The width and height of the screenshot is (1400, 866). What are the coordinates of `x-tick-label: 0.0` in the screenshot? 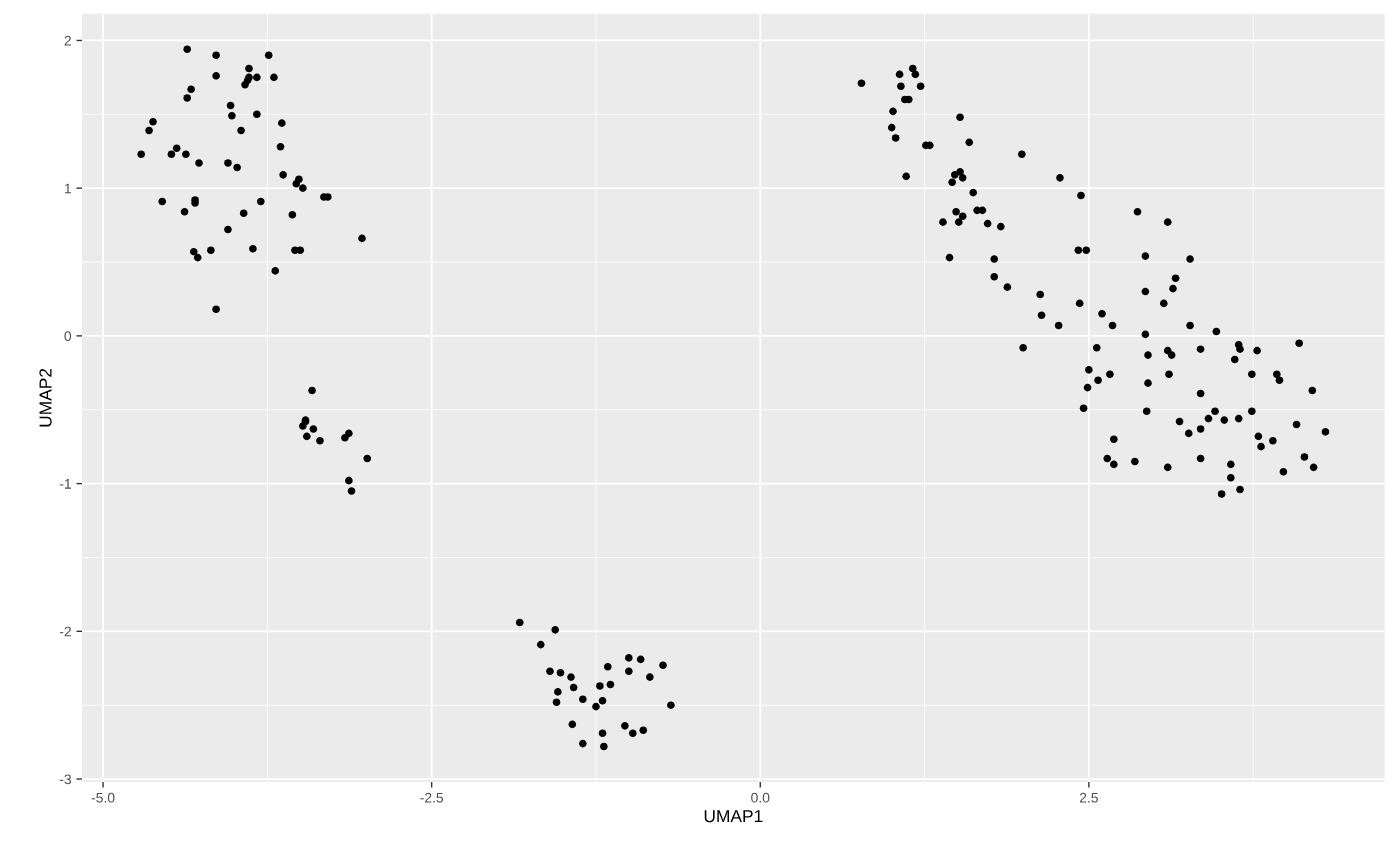 It's located at (760, 797).